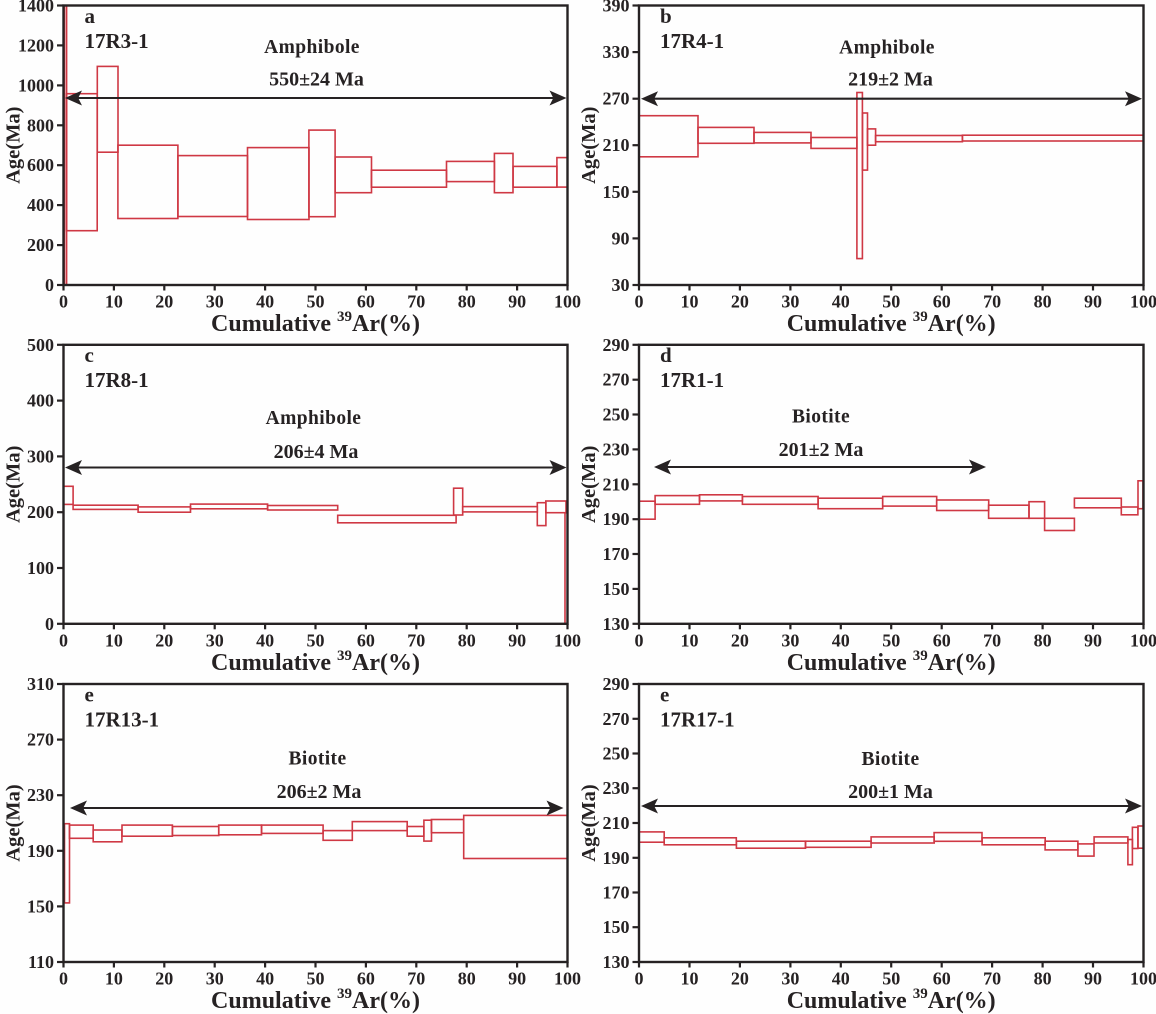 The image size is (1156, 1014). Describe the element at coordinates (821, 450) in the screenshot. I see `svg-text: 201±2 Ma` at that location.